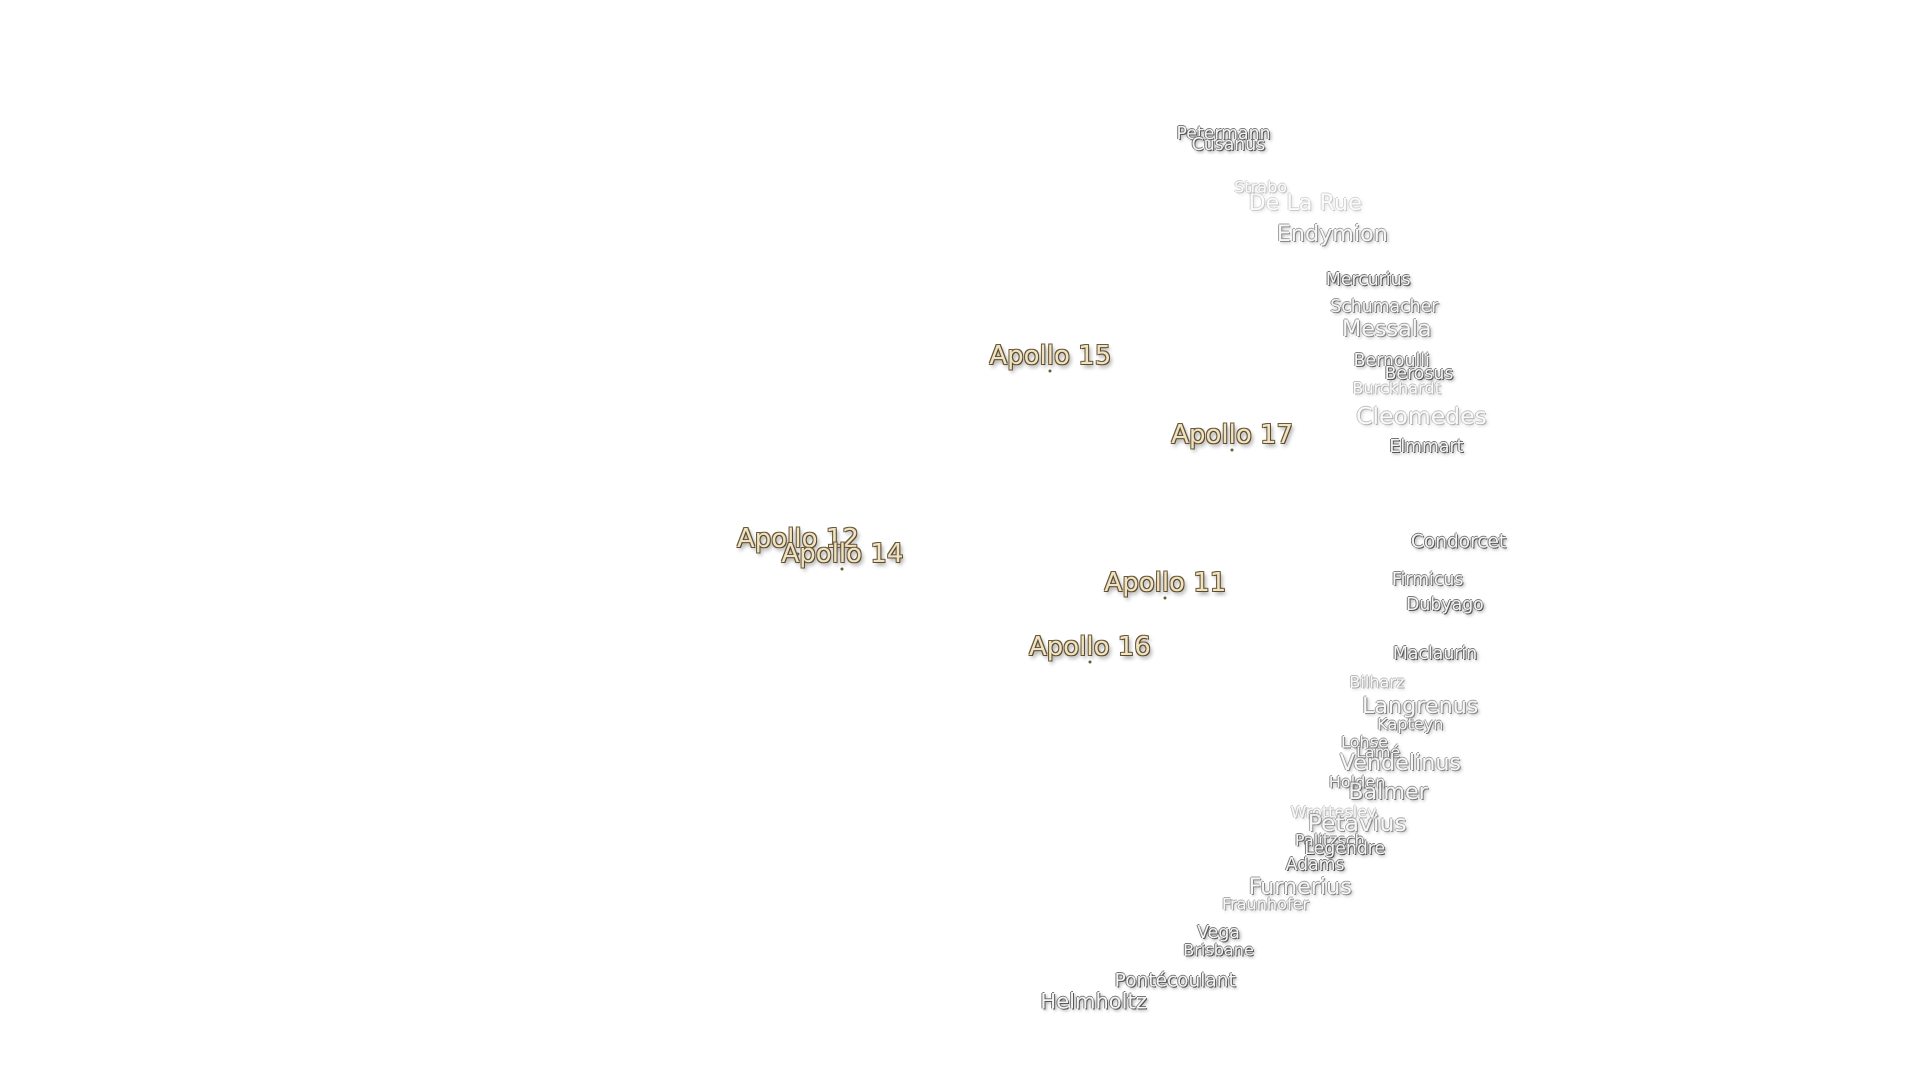 The image size is (1920, 1080). Describe the element at coordinates (1410, 724) in the screenshot. I see `feature-label: Kapteyn` at that location.